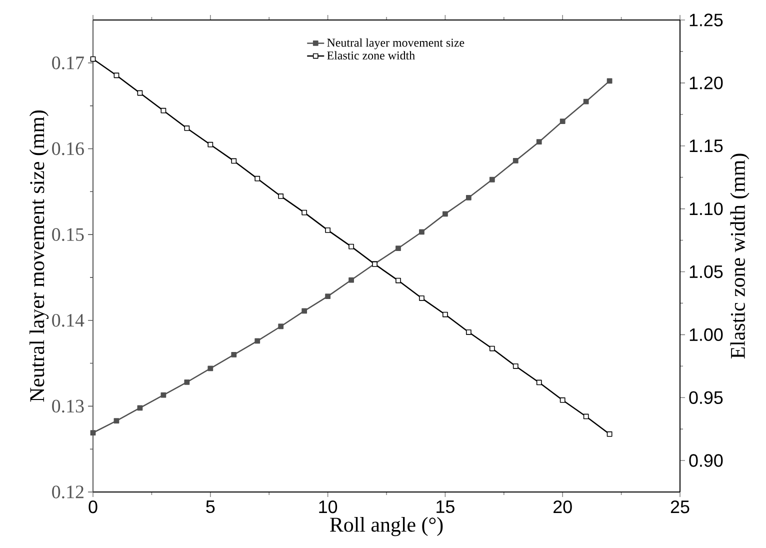 This screenshot has width=766, height=548. Describe the element at coordinates (371, 55) in the screenshot. I see `legend-label: Elastic zone width` at that location.